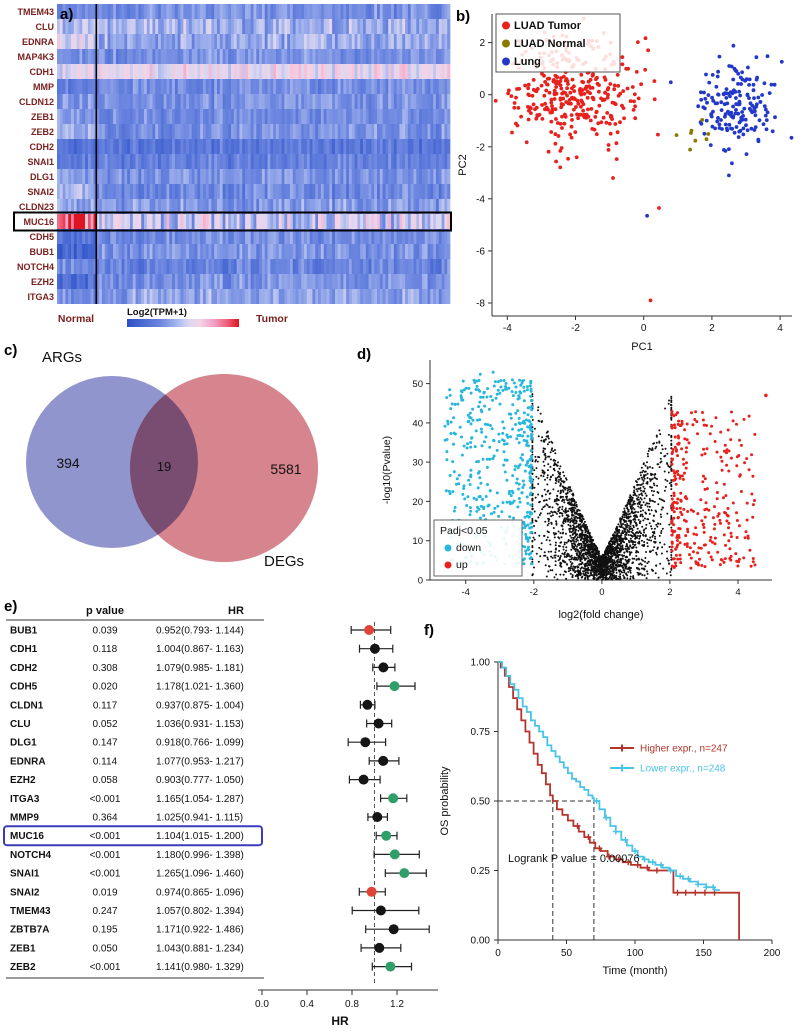 The height and width of the screenshot is (1032, 800). Describe the element at coordinates (27, 836) in the screenshot. I see `forest-gene-label: MUC16` at that location.